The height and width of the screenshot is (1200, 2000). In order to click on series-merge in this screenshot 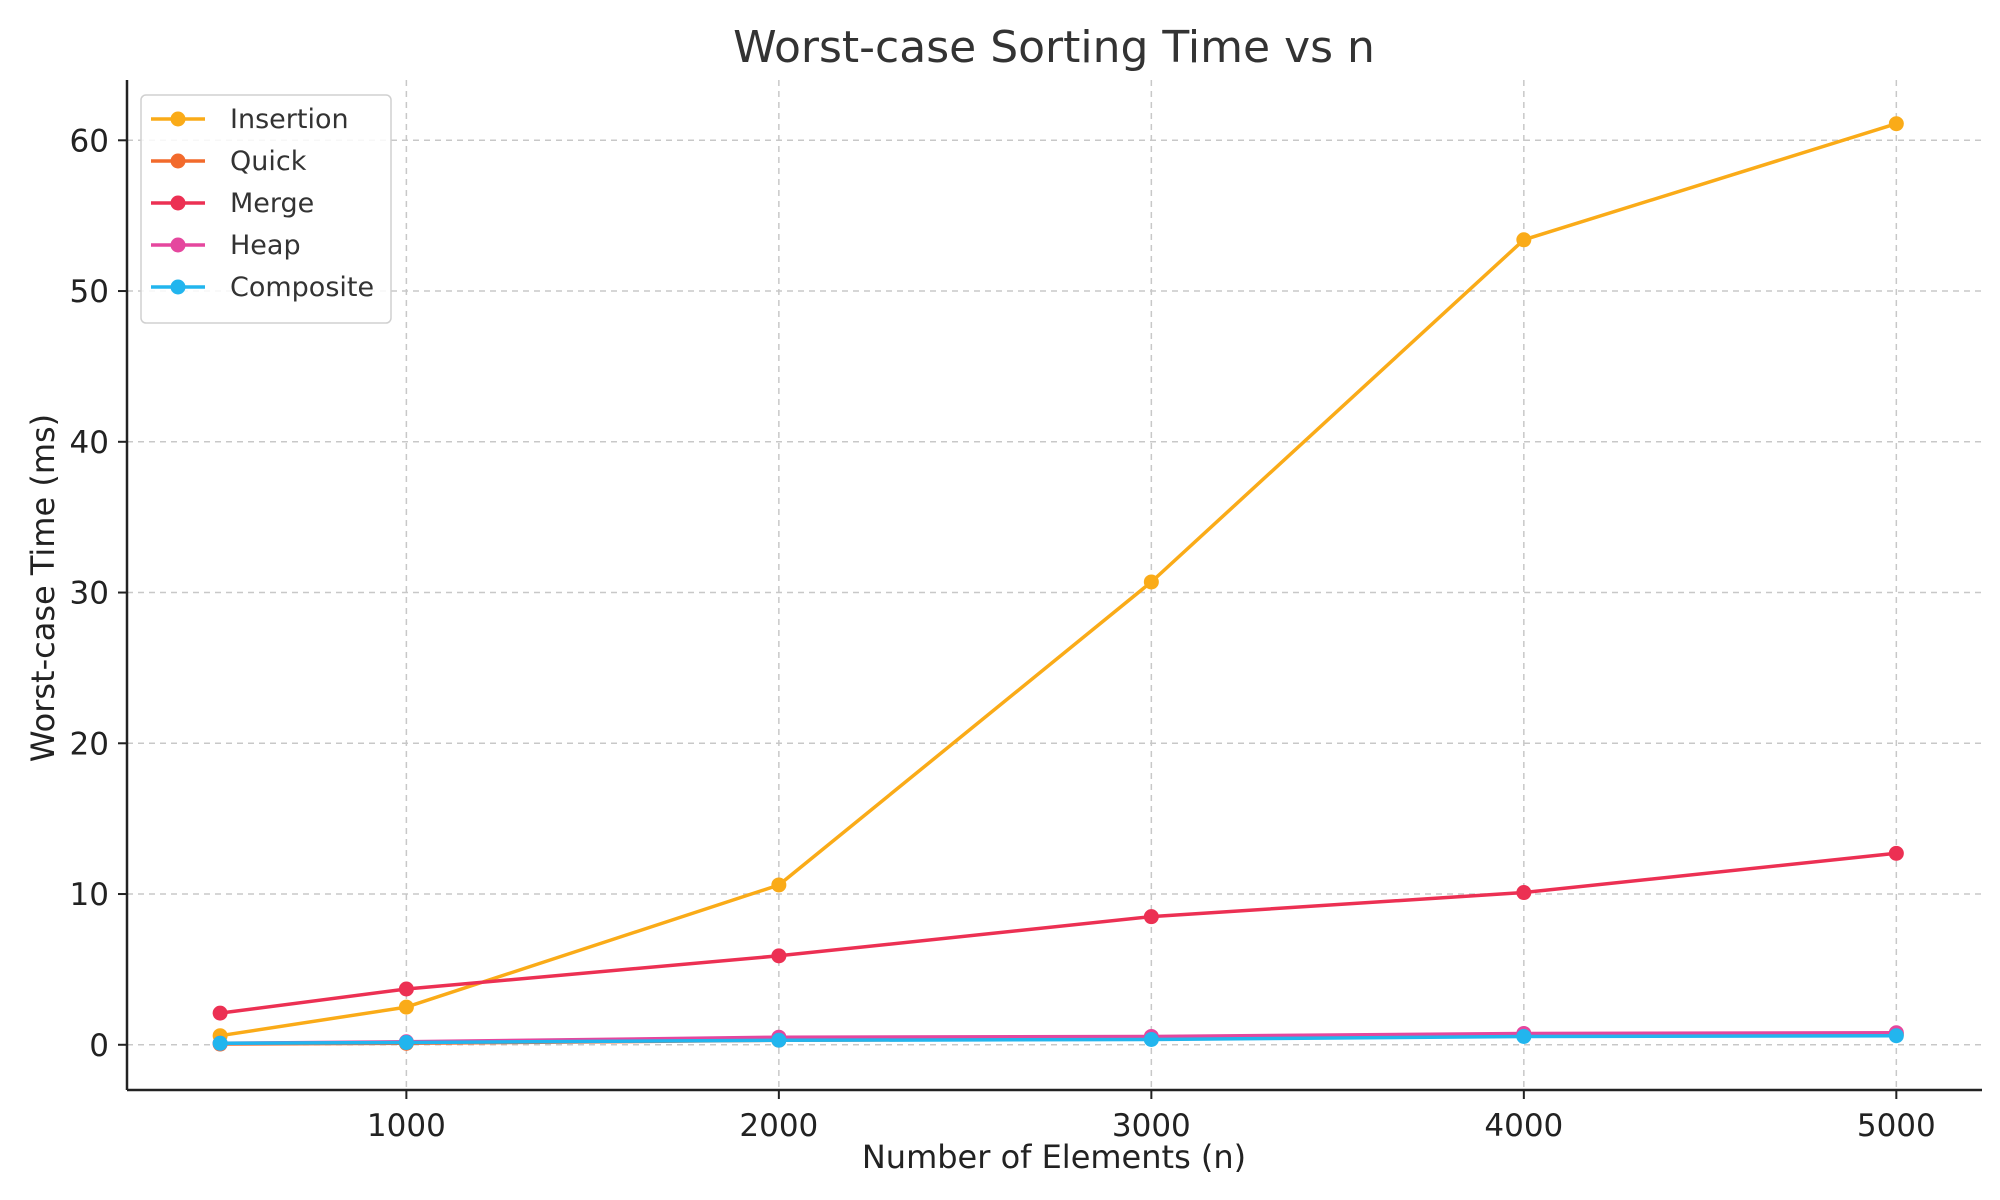, I will do `click(1058, 933)`.